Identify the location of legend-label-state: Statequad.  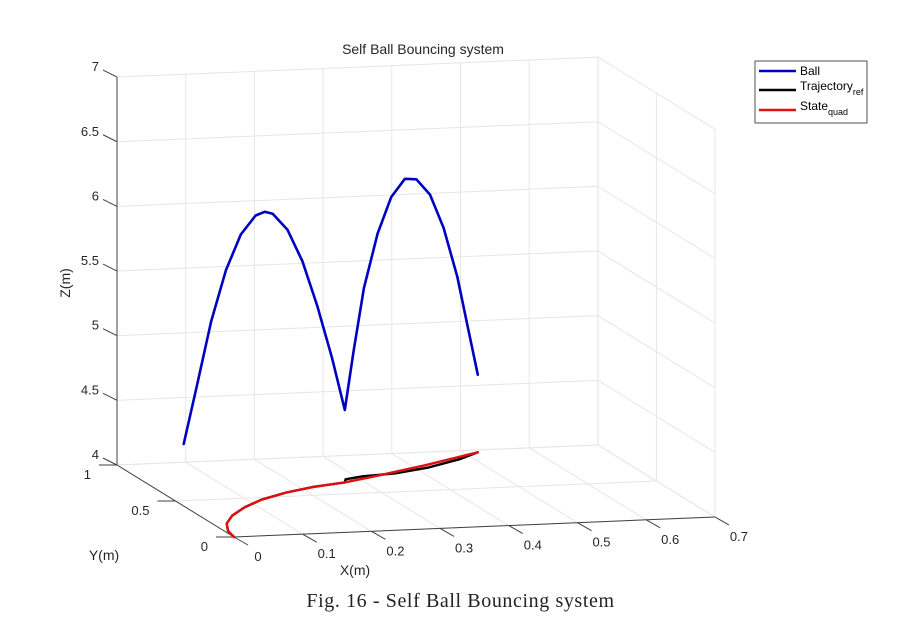
(824, 108).